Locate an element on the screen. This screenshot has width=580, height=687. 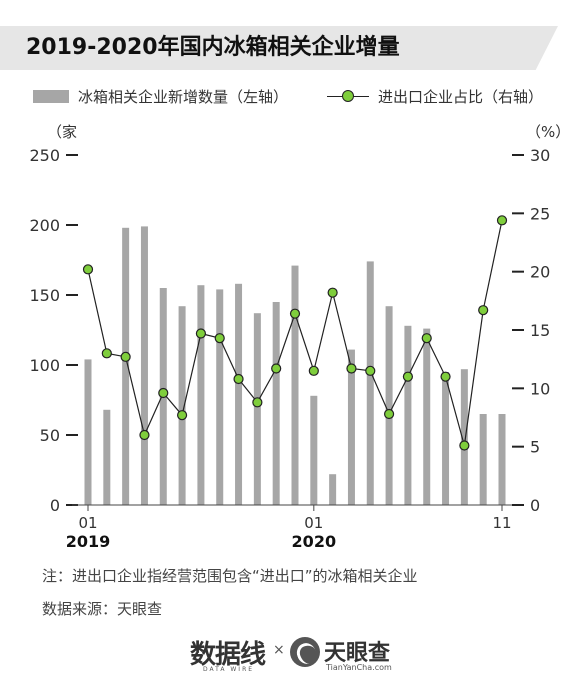
right-tick-label: 15 is located at coordinates (540, 330).